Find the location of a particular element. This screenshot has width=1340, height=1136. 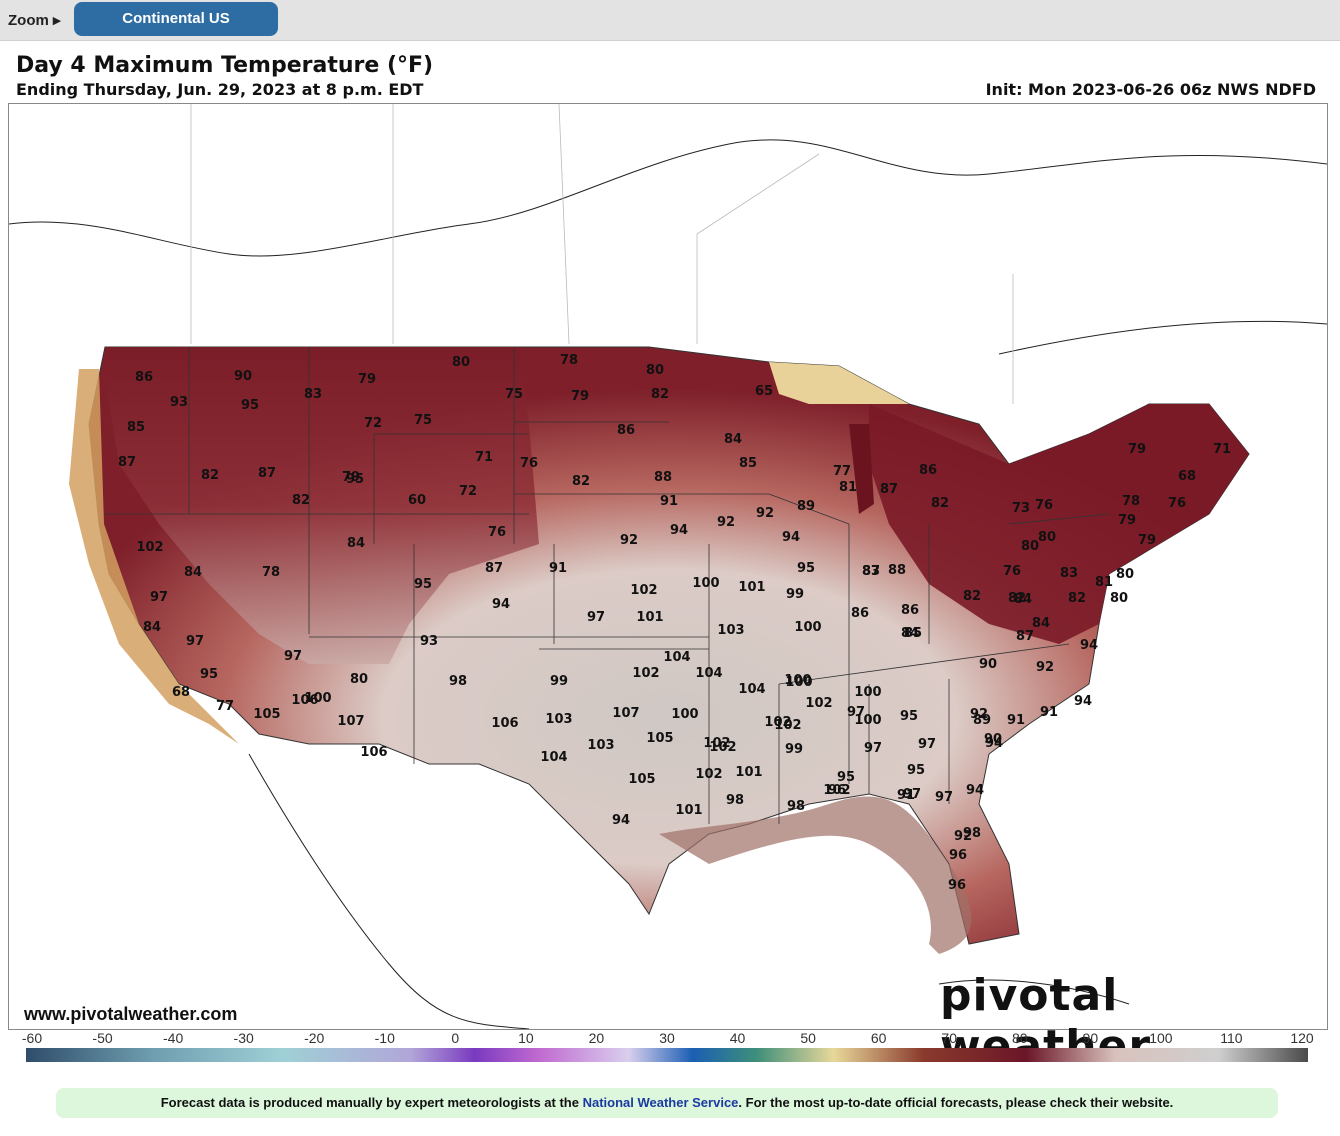

scale-tick-label: 60 is located at coordinates (878, 1038).